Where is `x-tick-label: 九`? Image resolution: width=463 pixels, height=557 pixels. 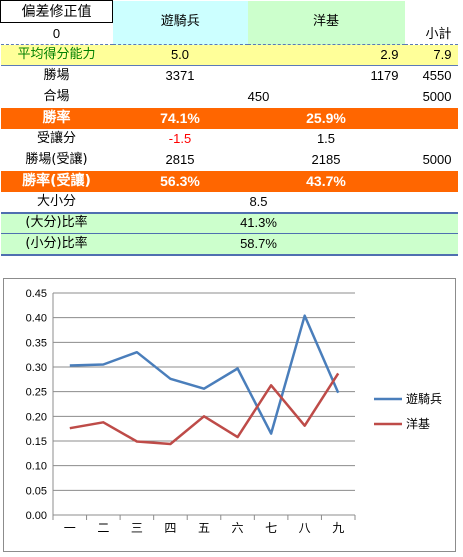 x-tick-label: 九 is located at coordinates (338, 528).